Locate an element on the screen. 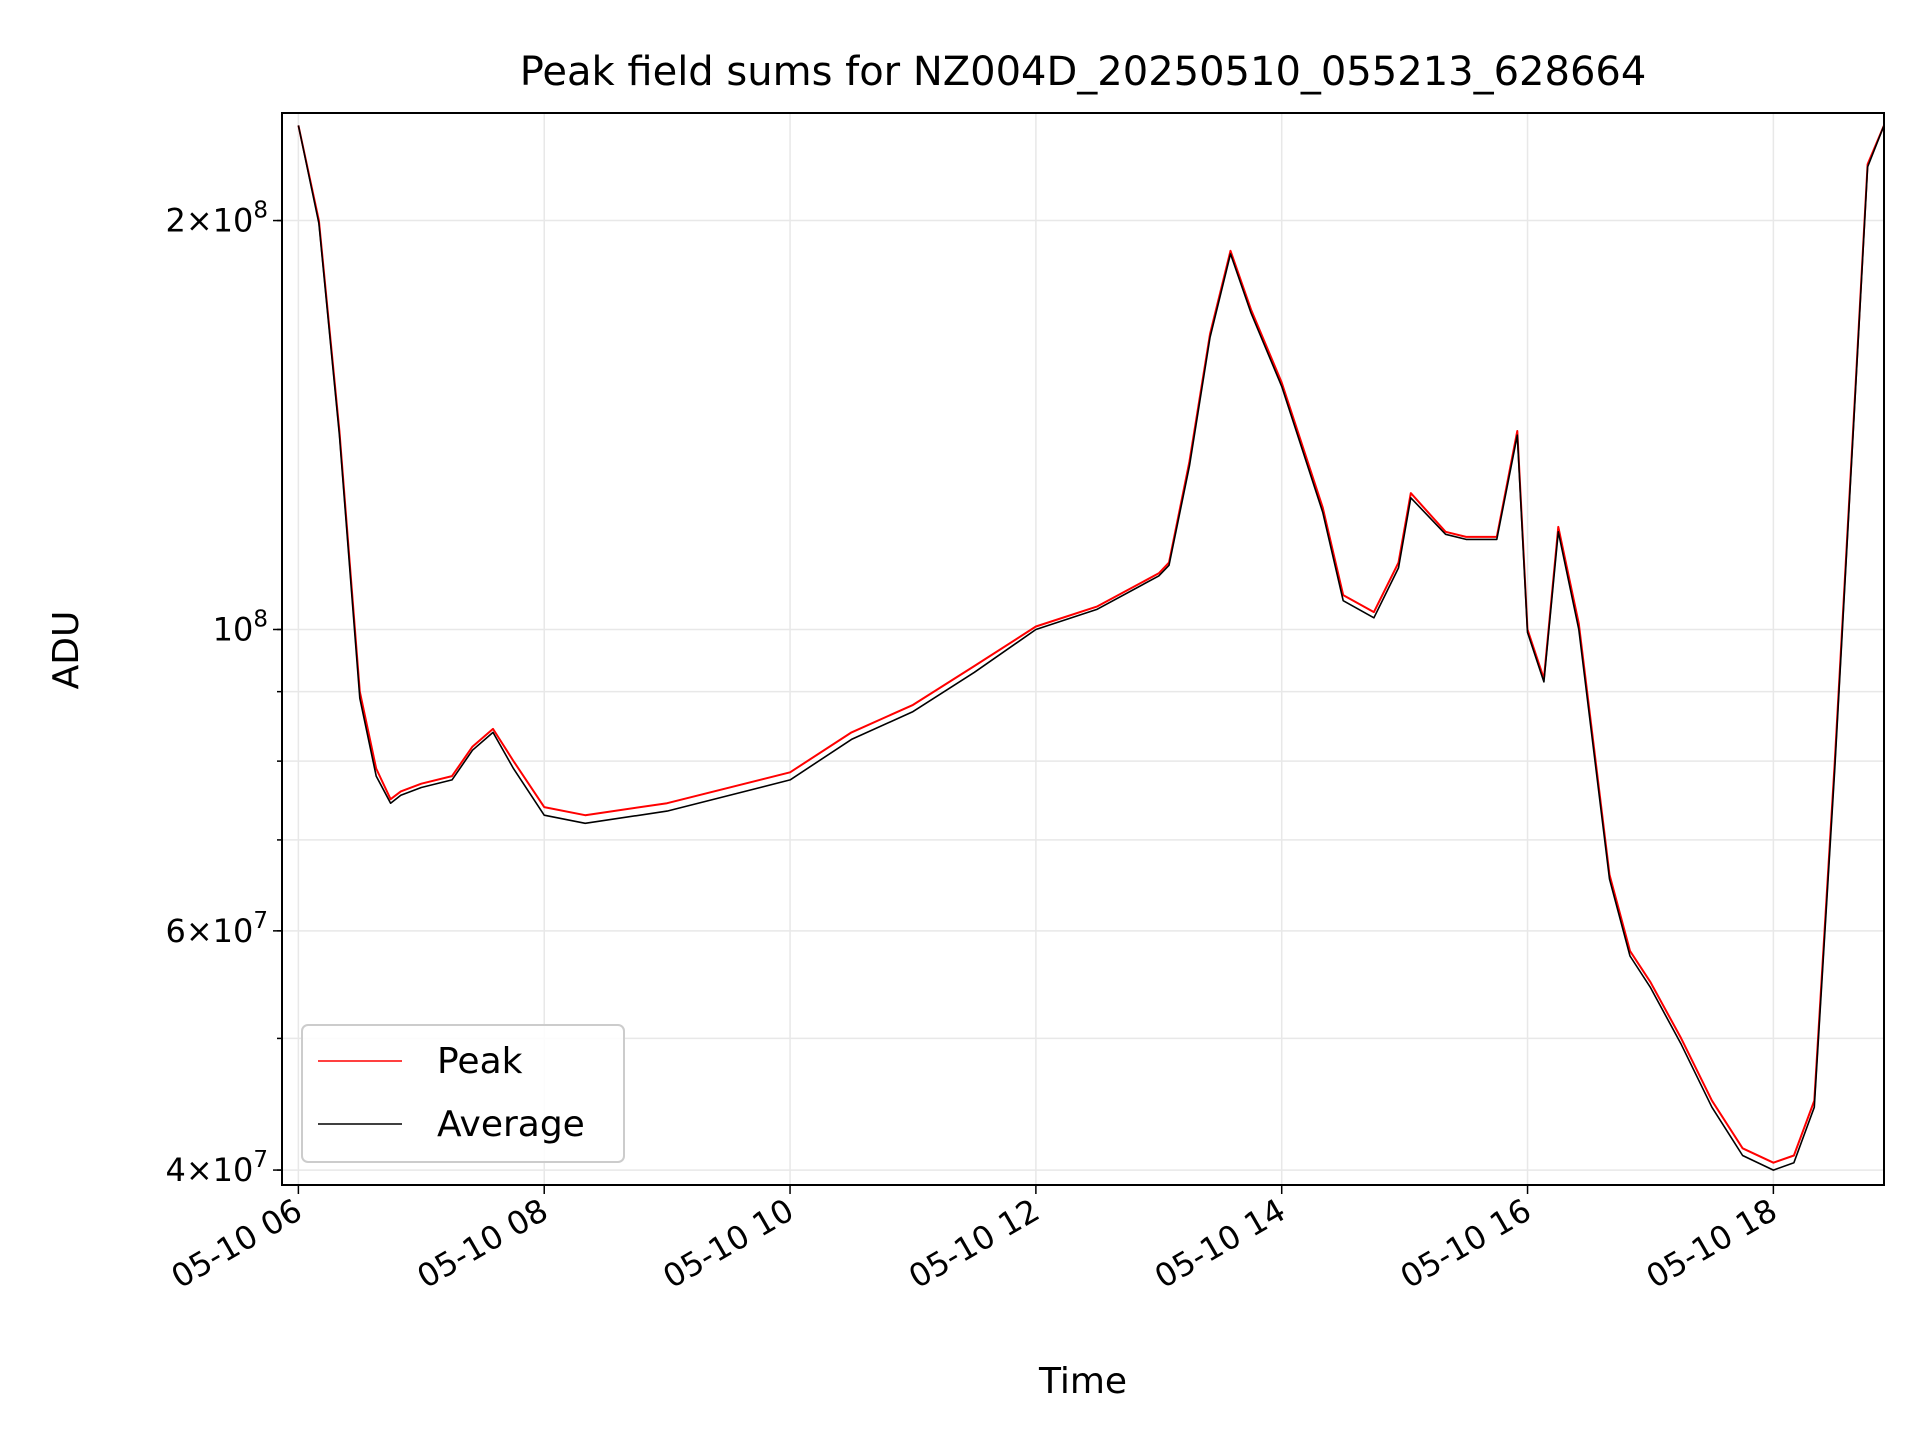  y-tick-label: 2×108 is located at coordinates (216, 219).